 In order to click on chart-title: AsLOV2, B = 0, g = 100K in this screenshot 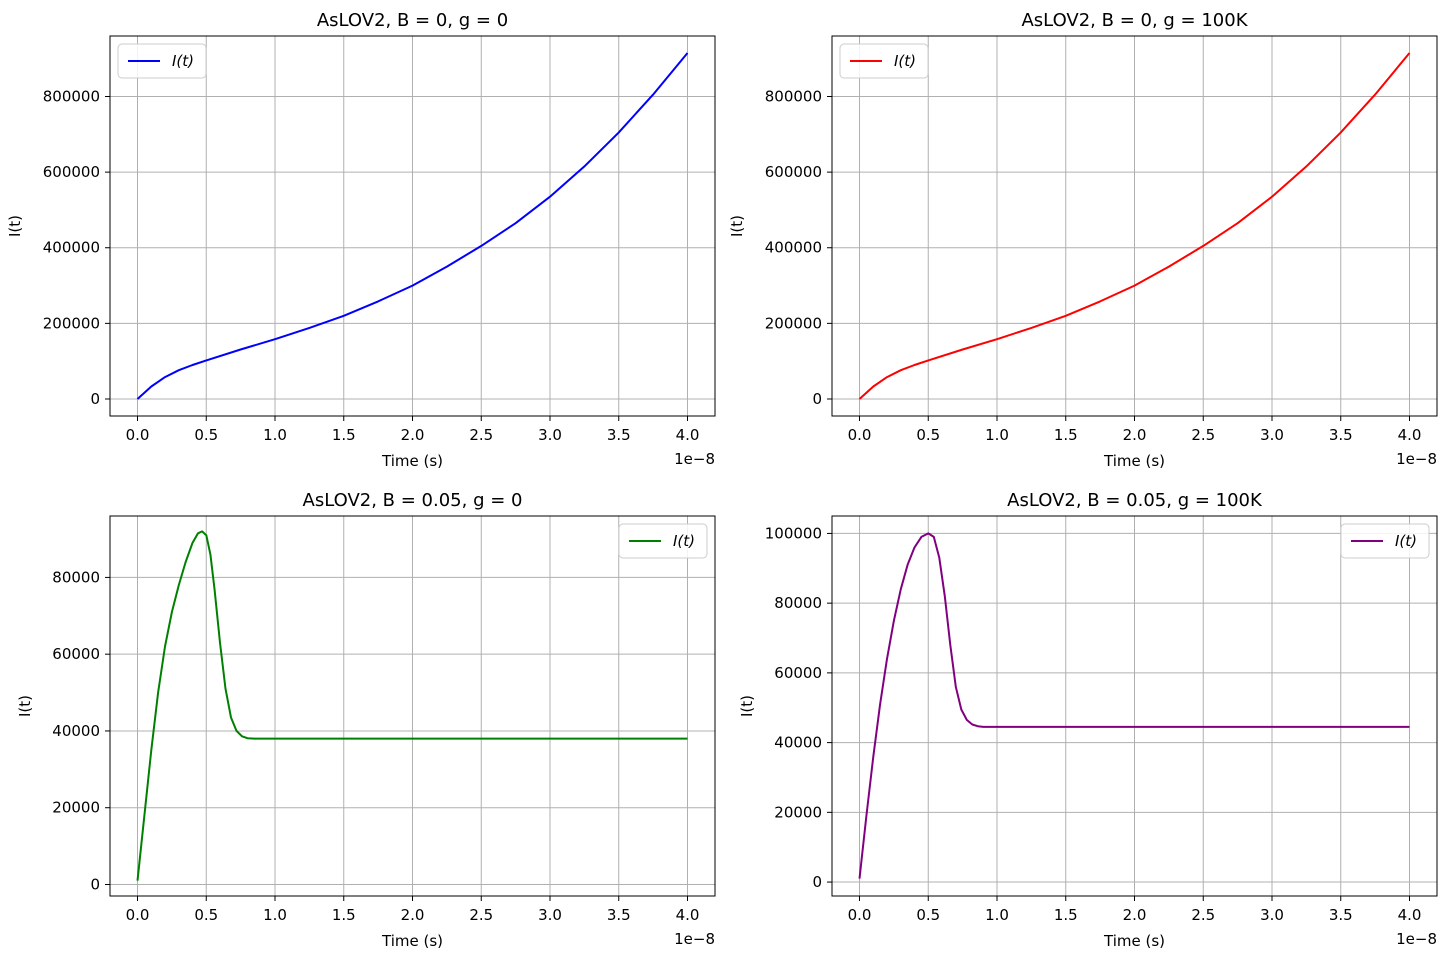, I will do `click(1134, 20)`.